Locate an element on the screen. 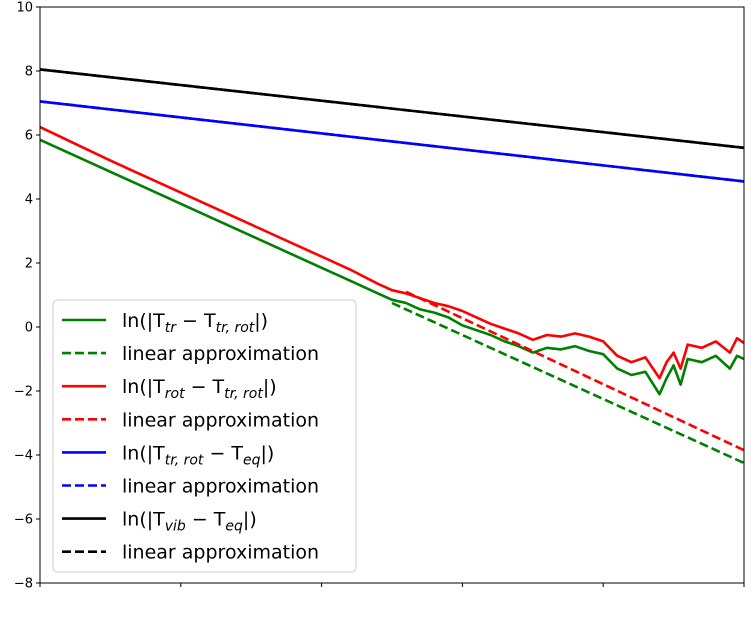 The height and width of the screenshot is (642, 754). legend-label-4: ln(|Ttr, rot − Teq|) is located at coordinates (198, 455).